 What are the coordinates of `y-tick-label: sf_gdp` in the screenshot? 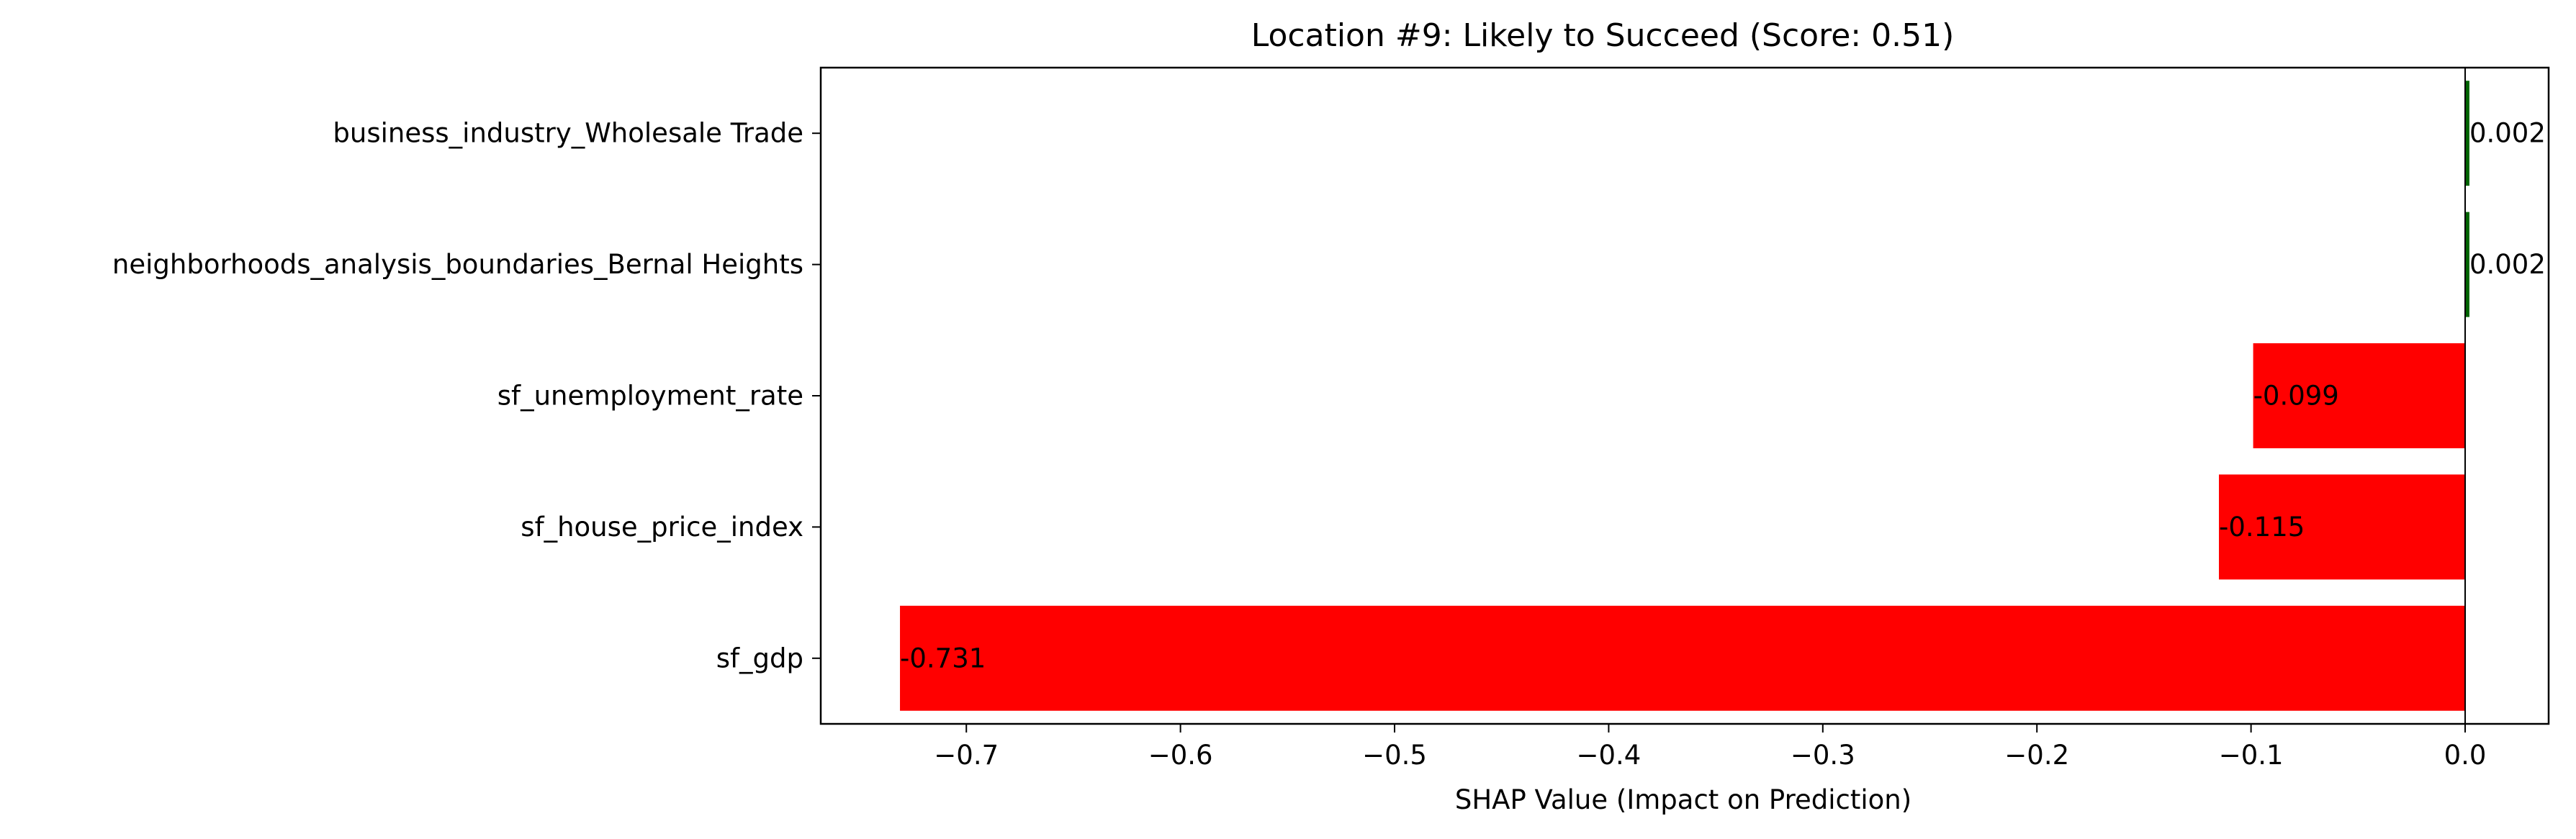 It's located at (759, 659).